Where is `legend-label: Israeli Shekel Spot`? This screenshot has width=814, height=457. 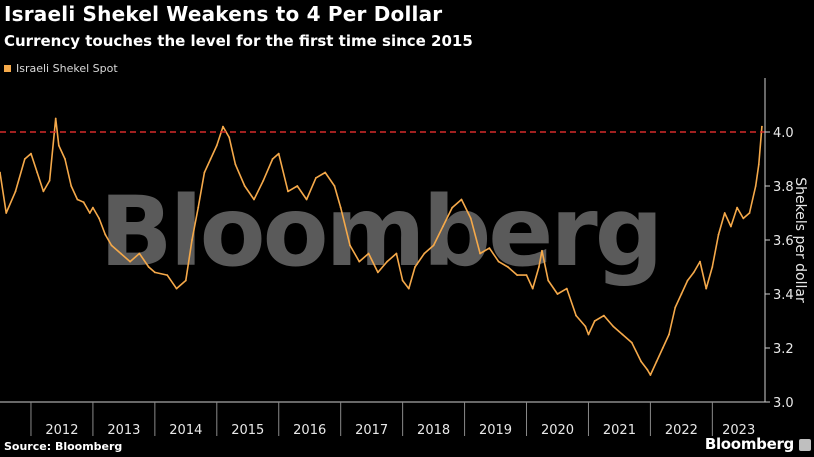 legend-label: Israeli Shekel Spot is located at coordinates (67, 68).